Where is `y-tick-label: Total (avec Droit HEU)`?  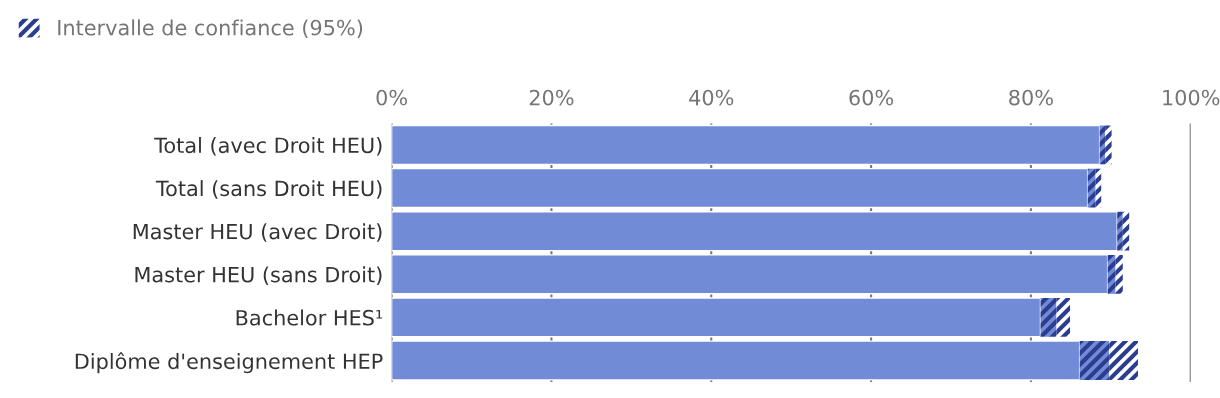
y-tick-label: Total (avec Droit HEU) is located at coordinates (268, 146).